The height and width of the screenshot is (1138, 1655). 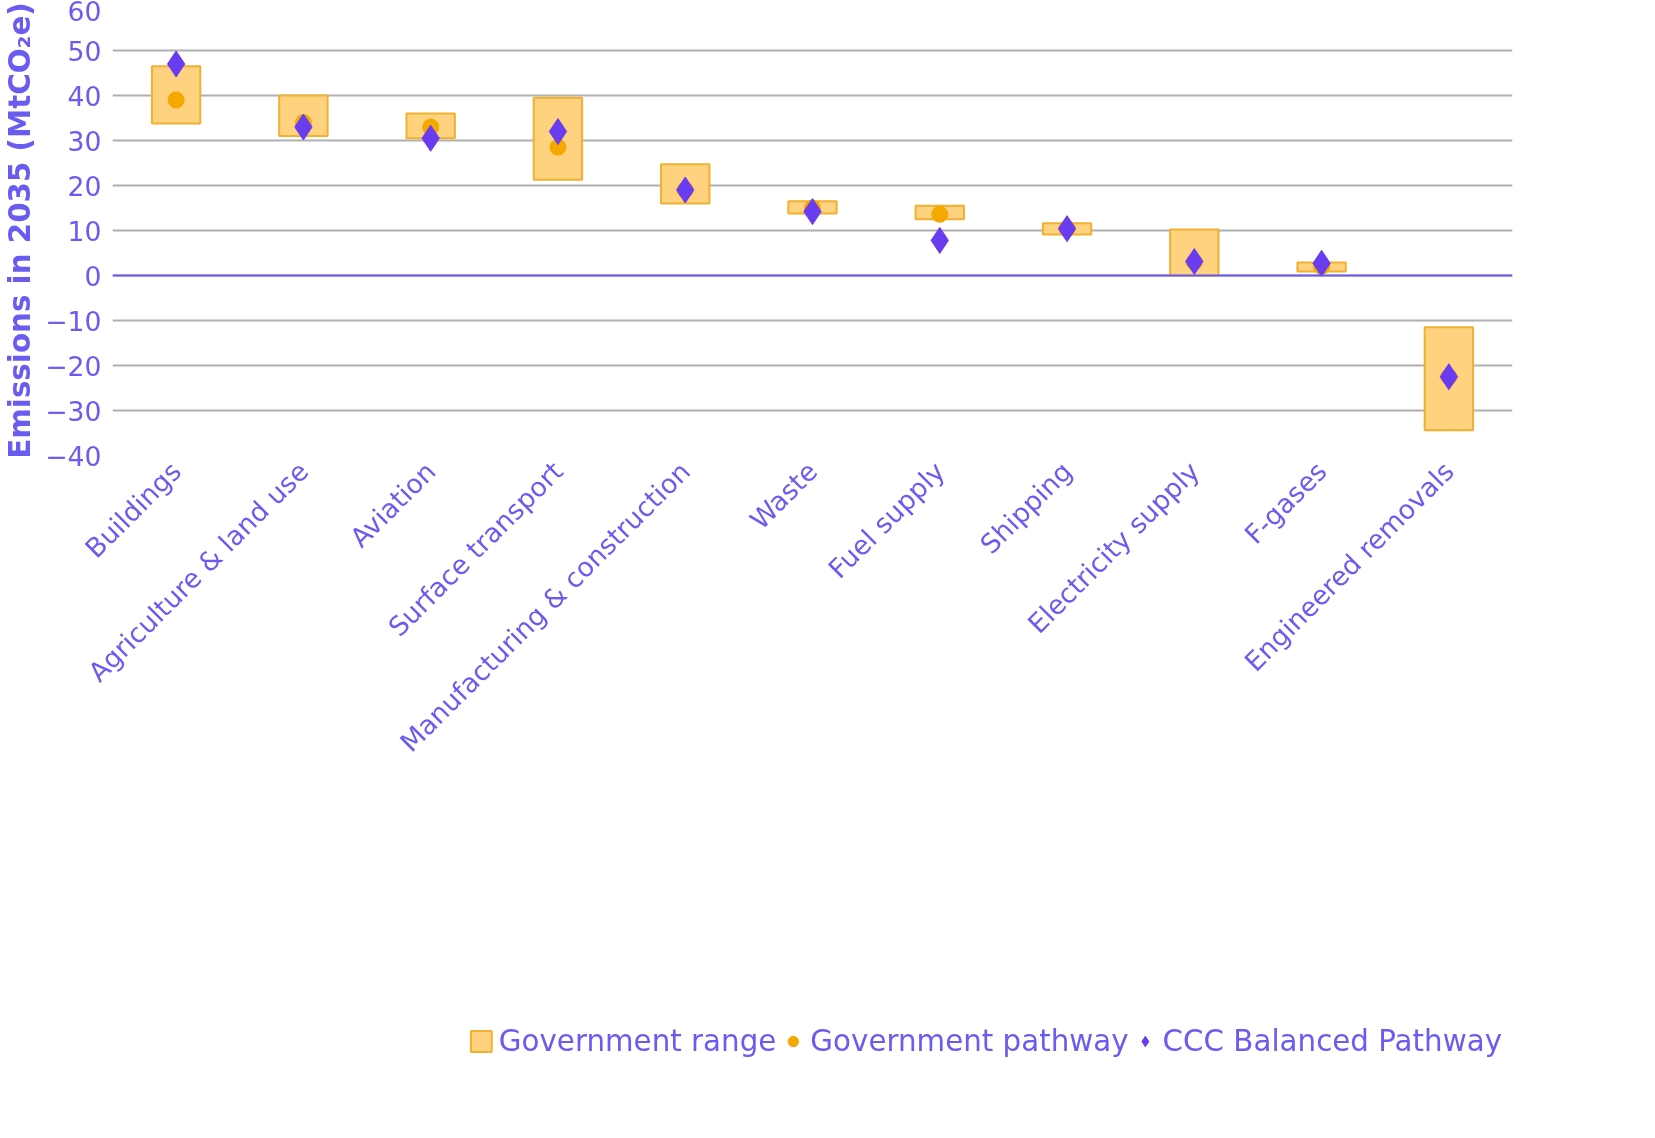 What do you see at coordinates (84, 96) in the screenshot?
I see `y-tick-label: 40` at bounding box center [84, 96].